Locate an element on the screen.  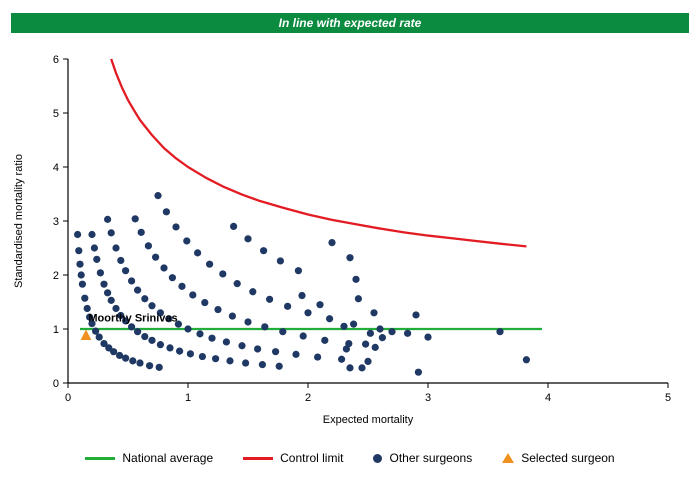
legend-item-national-average: National average is located at coordinates (149, 458).